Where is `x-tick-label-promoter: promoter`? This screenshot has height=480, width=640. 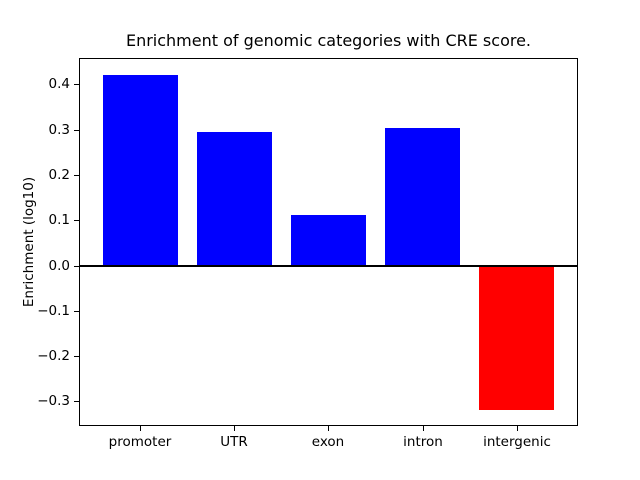 x-tick-label-promoter: promoter is located at coordinates (140, 442).